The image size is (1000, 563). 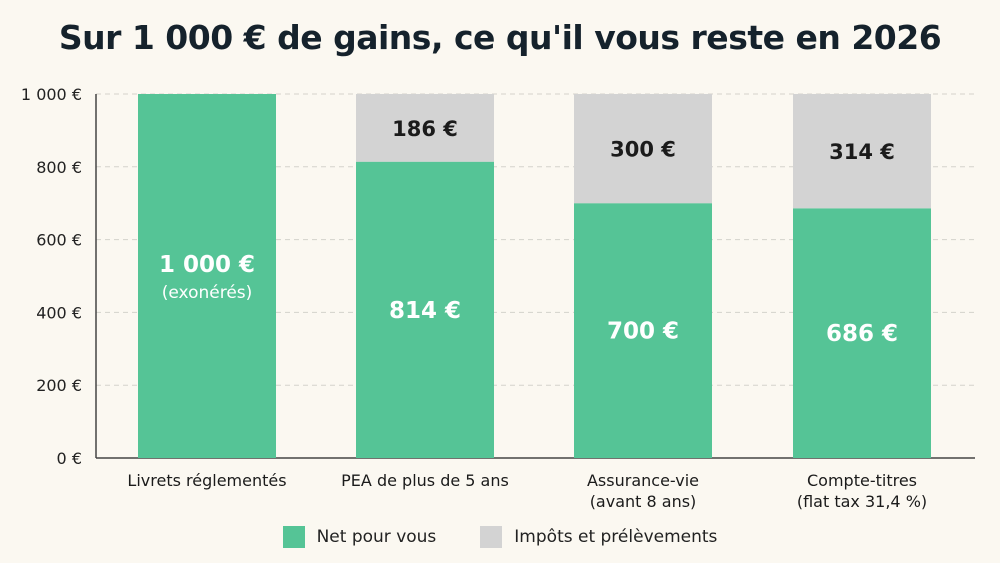 What do you see at coordinates (69, 458) in the screenshot?
I see `y-tick-label: 0 €` at bounding box center [69, 458].